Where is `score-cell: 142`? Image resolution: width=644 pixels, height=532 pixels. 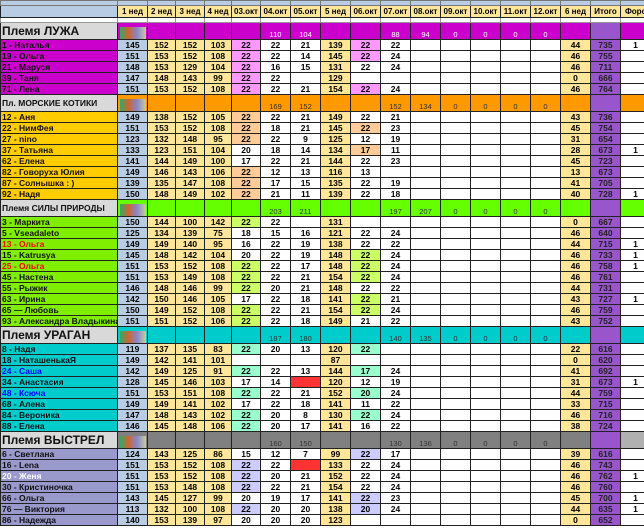 score-cell: 142 is located at coordinates (161, 360).